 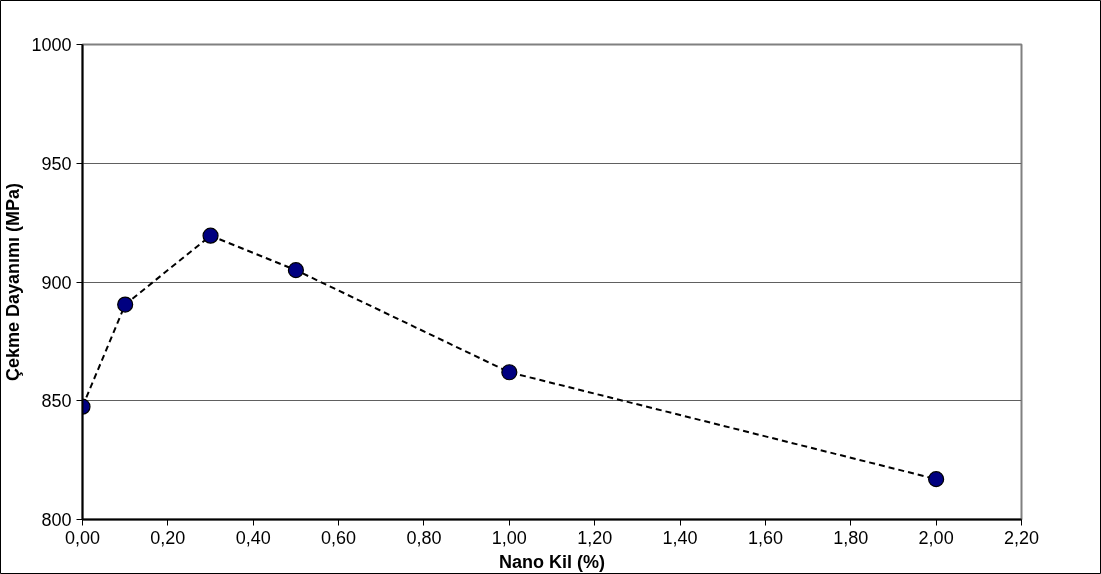 I want to click on x-tick-label: 0,00, so click(x=82, y=537).